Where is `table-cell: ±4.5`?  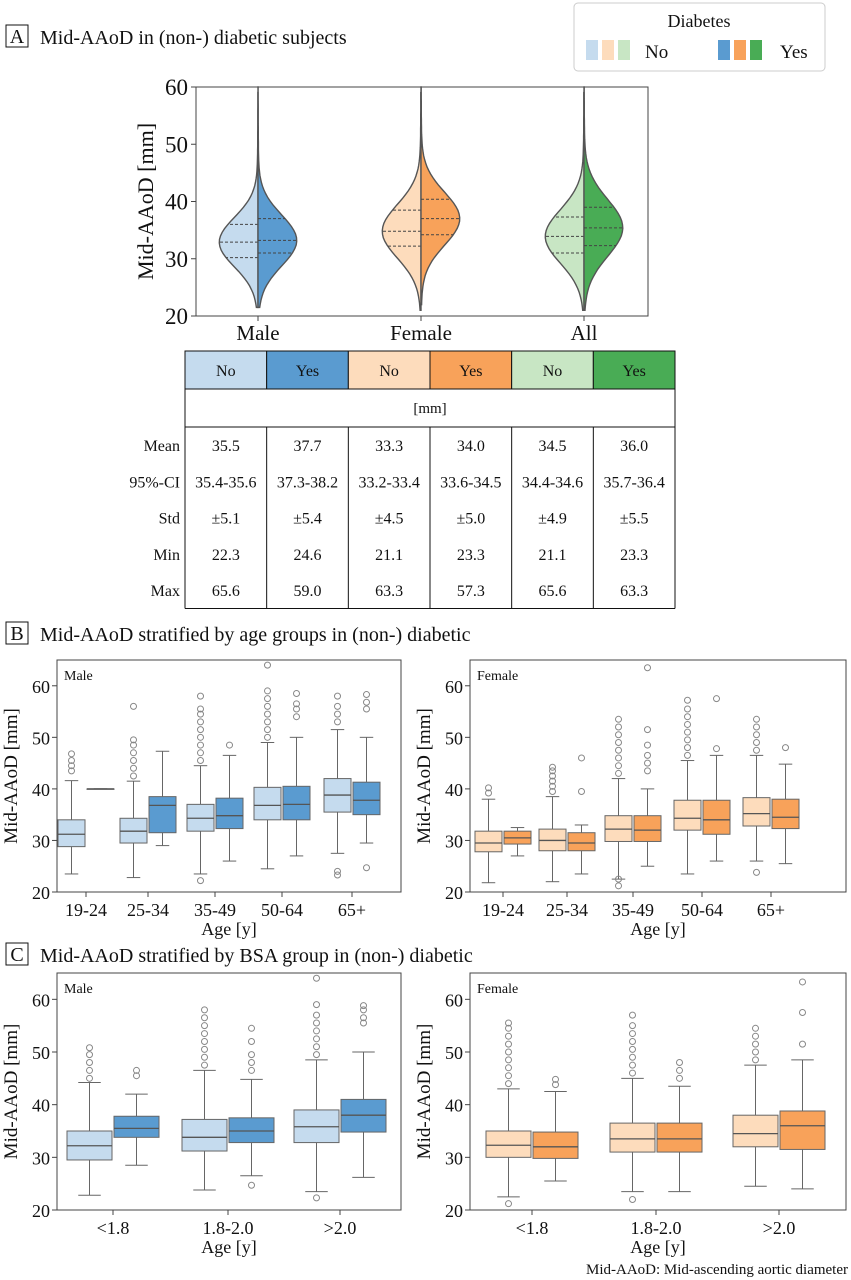
table-cell: ±4.5 is located at coordinates (389, 519).